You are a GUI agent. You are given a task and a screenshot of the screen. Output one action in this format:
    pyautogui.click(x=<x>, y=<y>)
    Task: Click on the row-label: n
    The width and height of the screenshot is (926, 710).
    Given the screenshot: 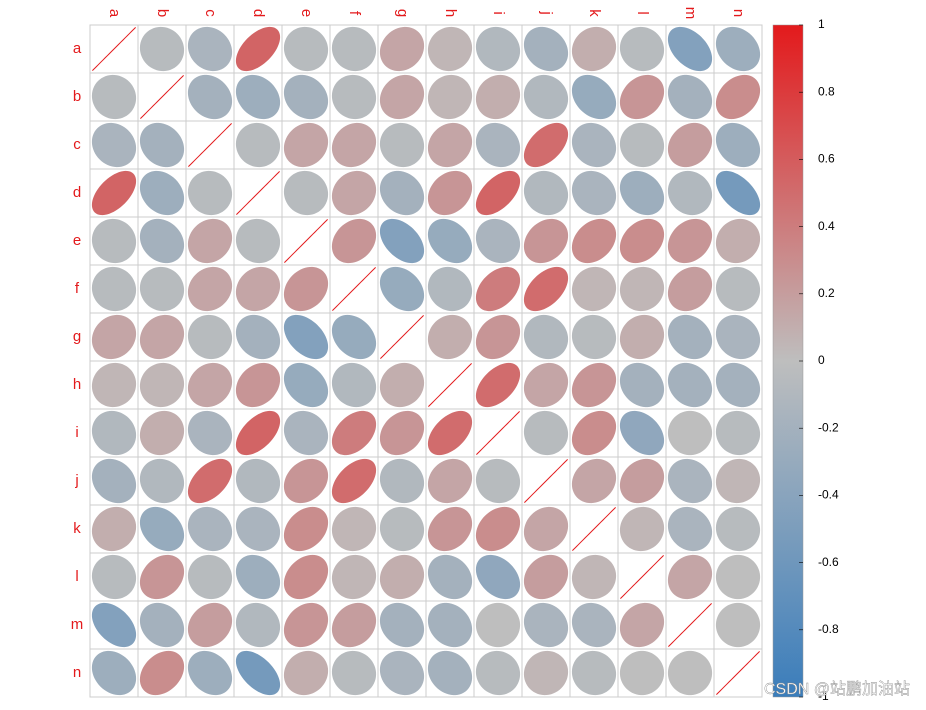 What is the action you would take?
    pyautogui.click(x=77, y=672)
    